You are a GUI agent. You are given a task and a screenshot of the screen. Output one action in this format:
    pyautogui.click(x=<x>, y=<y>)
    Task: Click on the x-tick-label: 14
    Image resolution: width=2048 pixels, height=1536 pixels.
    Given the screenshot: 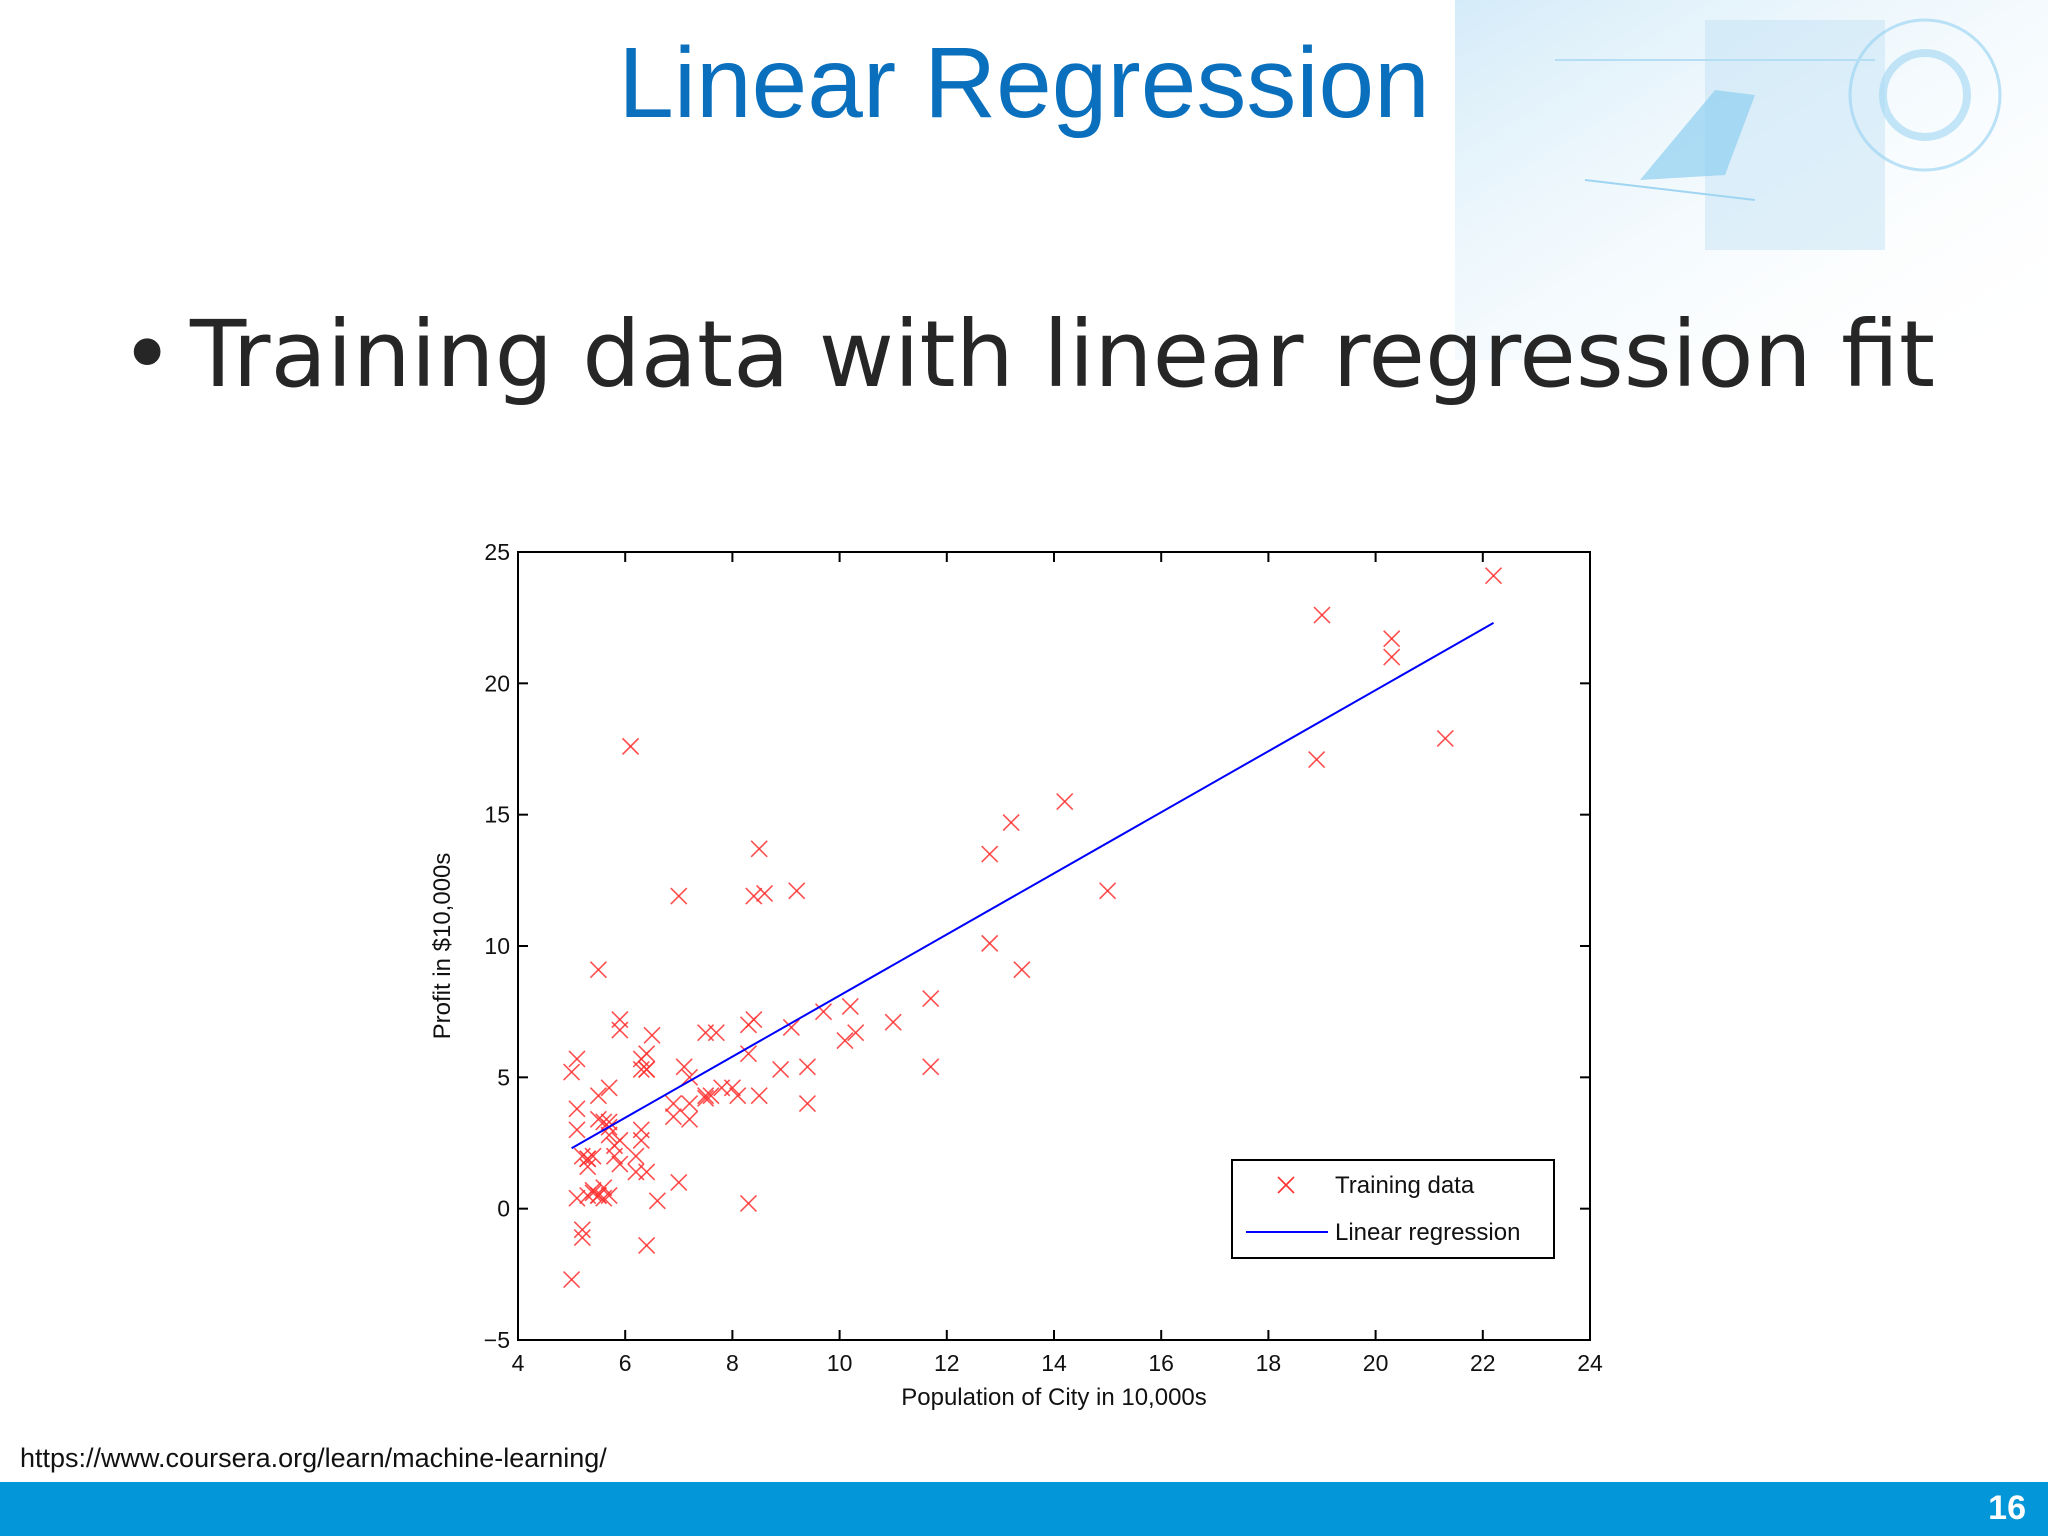 What is the action you would take?
    pyautogui.click(x=1054, y=1363)
    